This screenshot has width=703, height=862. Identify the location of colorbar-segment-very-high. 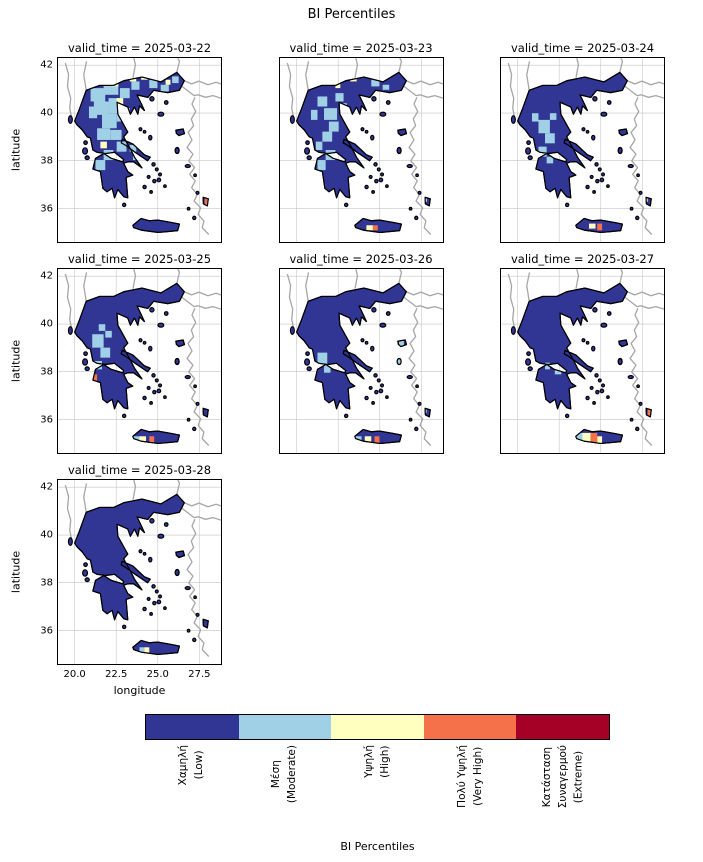
(470, 727).